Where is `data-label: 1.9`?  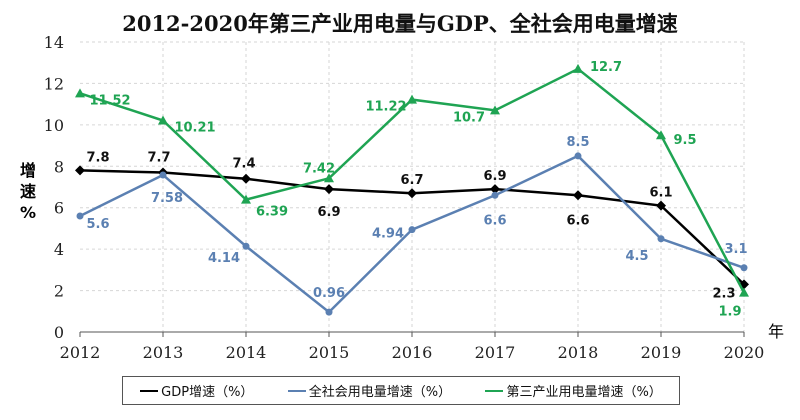
data-label: 1.9 is located at coordinates (729, 312).